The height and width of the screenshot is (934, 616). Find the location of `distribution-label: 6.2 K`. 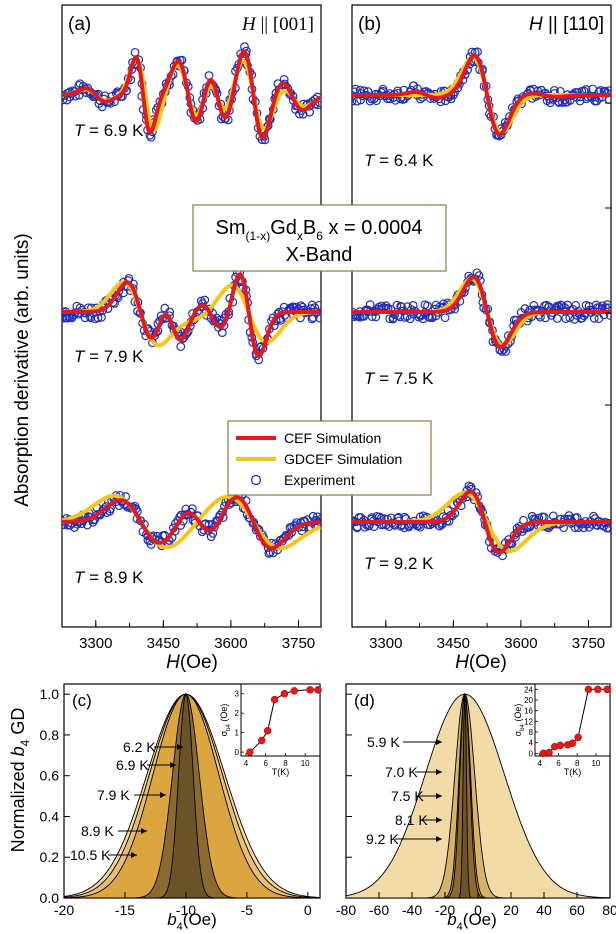

distribution-label: 6.2 K is located at coordinates (139, 747).